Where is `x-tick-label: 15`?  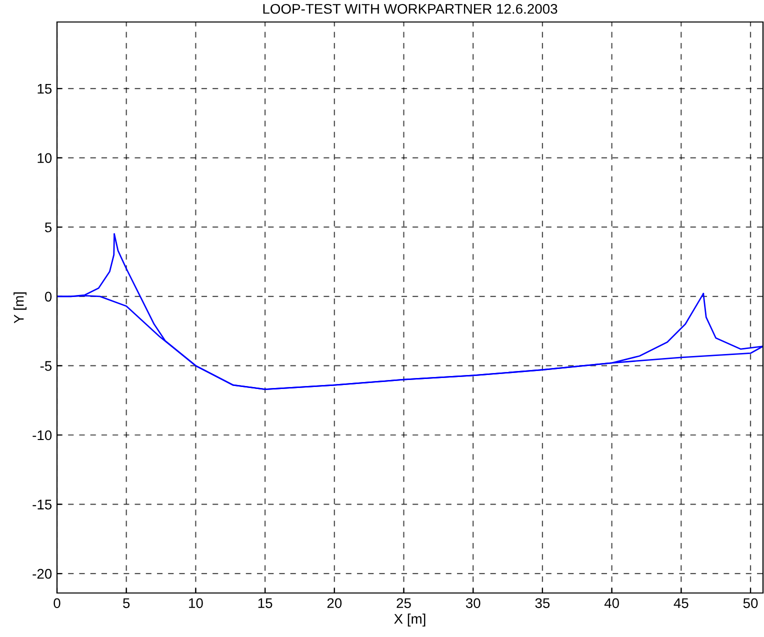
x-tick-label: 15 is located at coordinates (265, 603).